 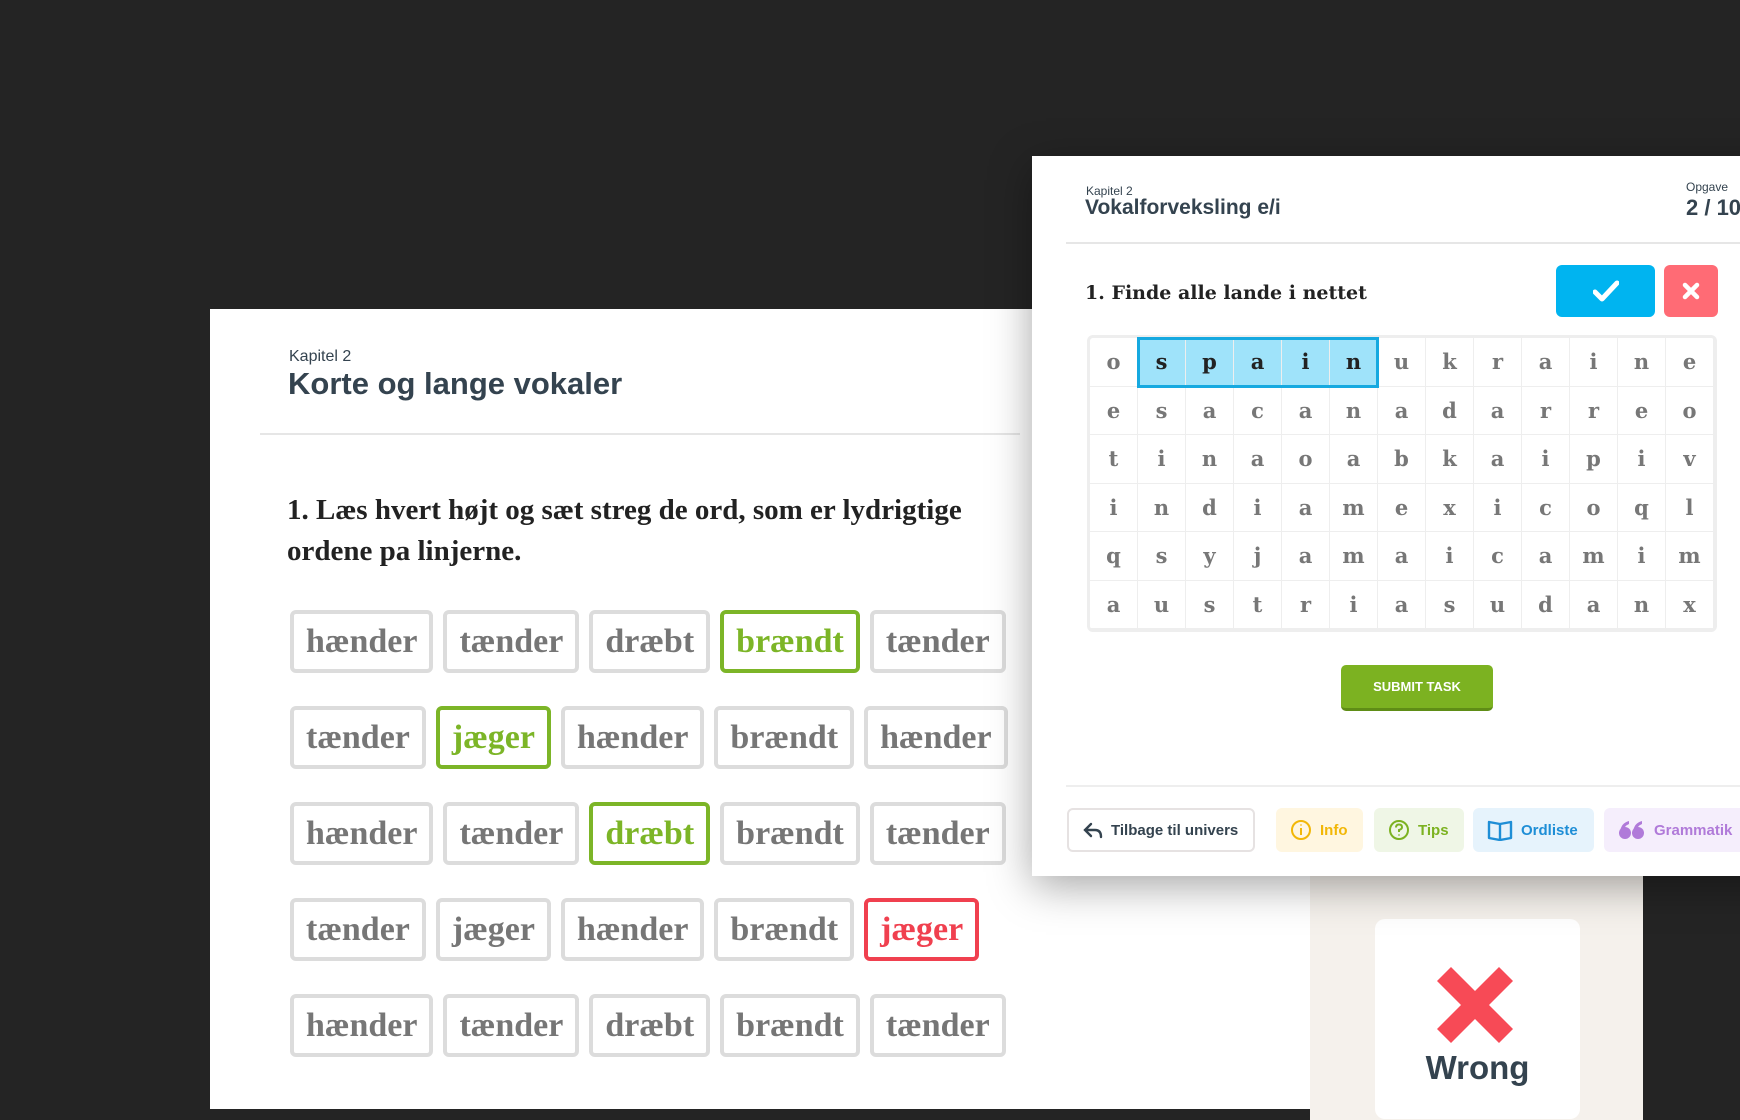 I want to click on grid-cell: k, so click(x=1450, y=459).